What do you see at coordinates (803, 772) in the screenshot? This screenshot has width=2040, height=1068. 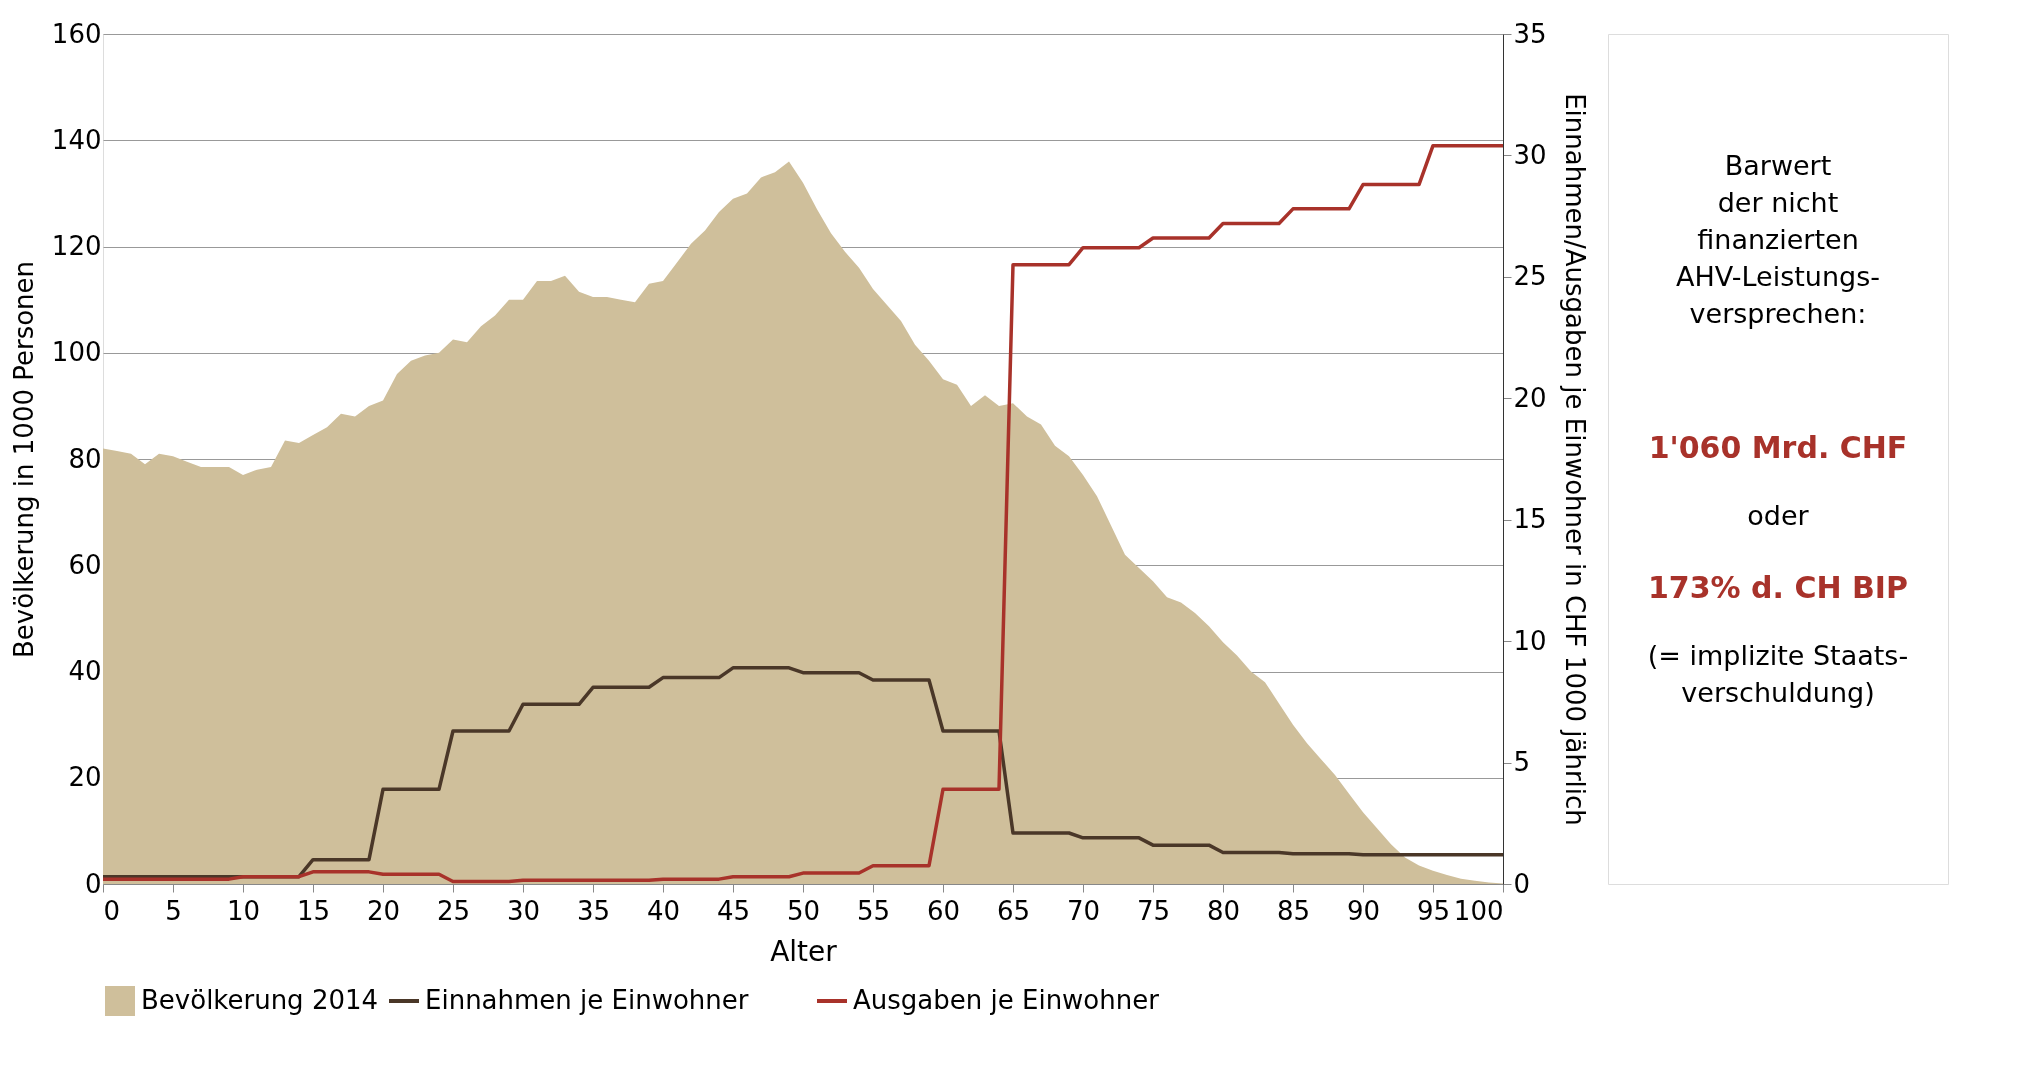 I see `line-series` at bounding box center [803, 772].